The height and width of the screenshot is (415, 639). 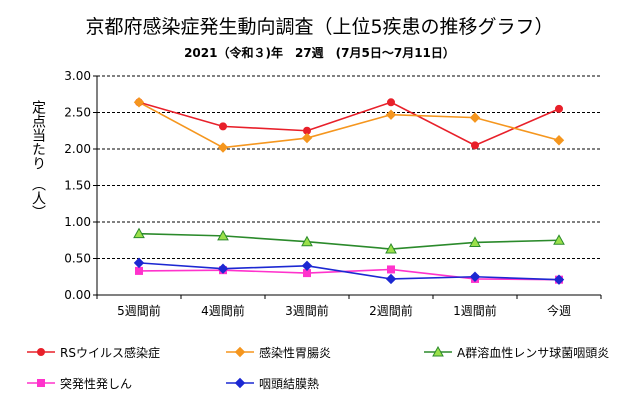 I want to click on legend-item: A群溶血性レンサ球菌咽頭炎, so click(x=516, y=352).